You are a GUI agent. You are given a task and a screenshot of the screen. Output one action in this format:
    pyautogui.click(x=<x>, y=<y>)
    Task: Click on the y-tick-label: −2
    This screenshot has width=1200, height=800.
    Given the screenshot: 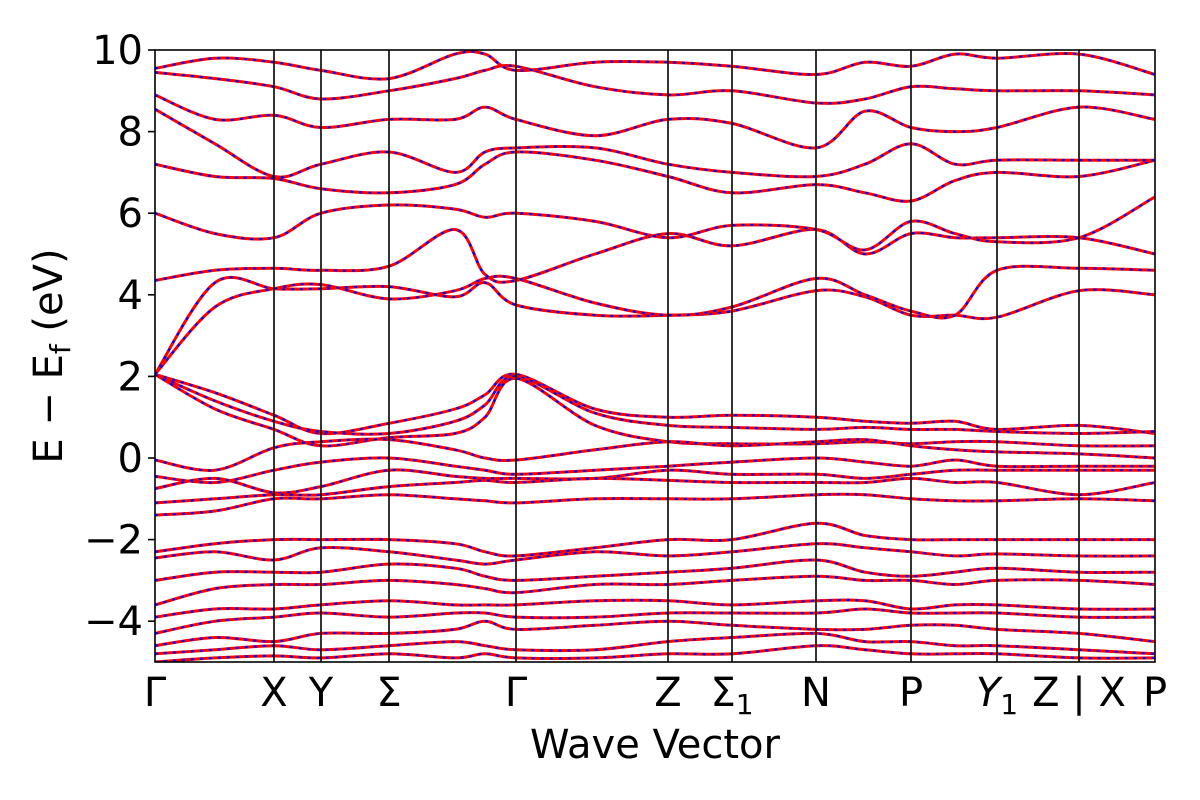 What is the action you would take?
    pyautogui.click(x=113, y=541)
    